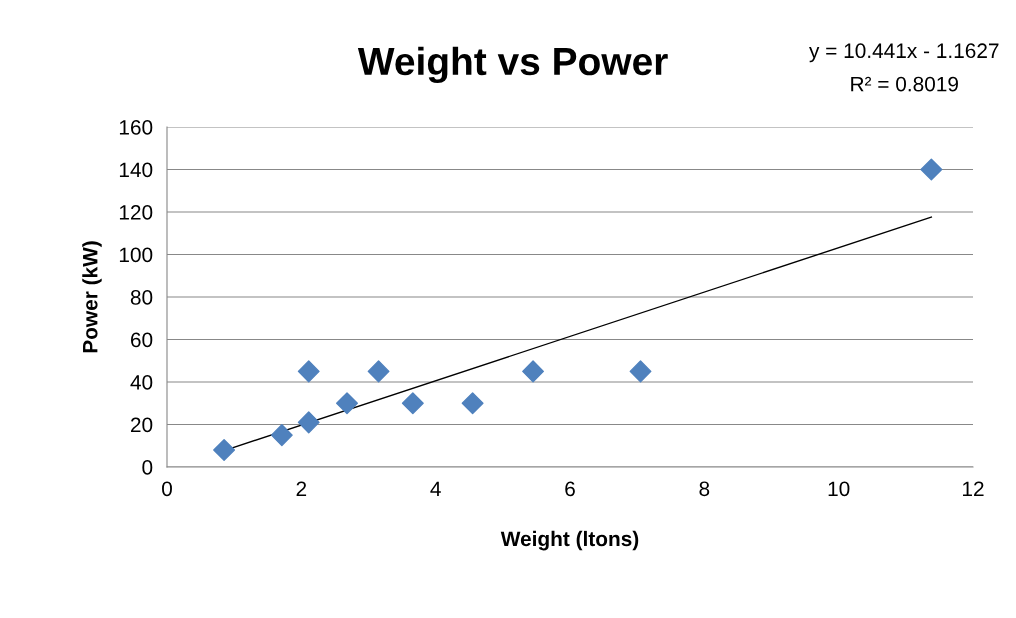  What do you see at coordinates (136, 255) in the screenshot?
I see `y-tick-label: 100` at bounding box center [136, 255].